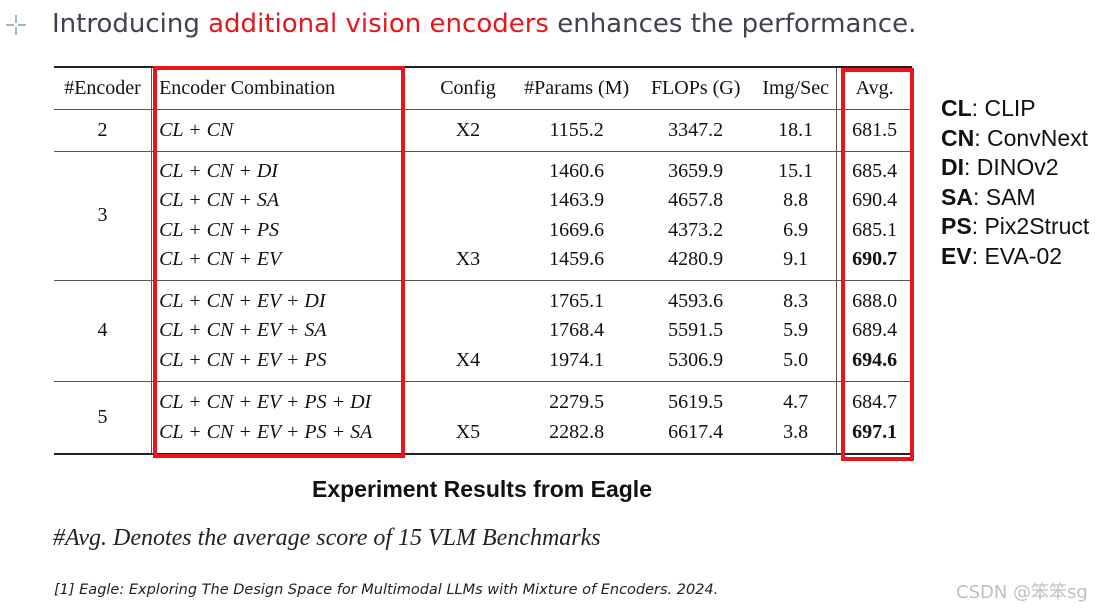 This screenshot has height=610, width=1108. Describe the element at coordinates (695, 87) in the screenshot. I see `header-flops: FLOPs (G)` at that location.